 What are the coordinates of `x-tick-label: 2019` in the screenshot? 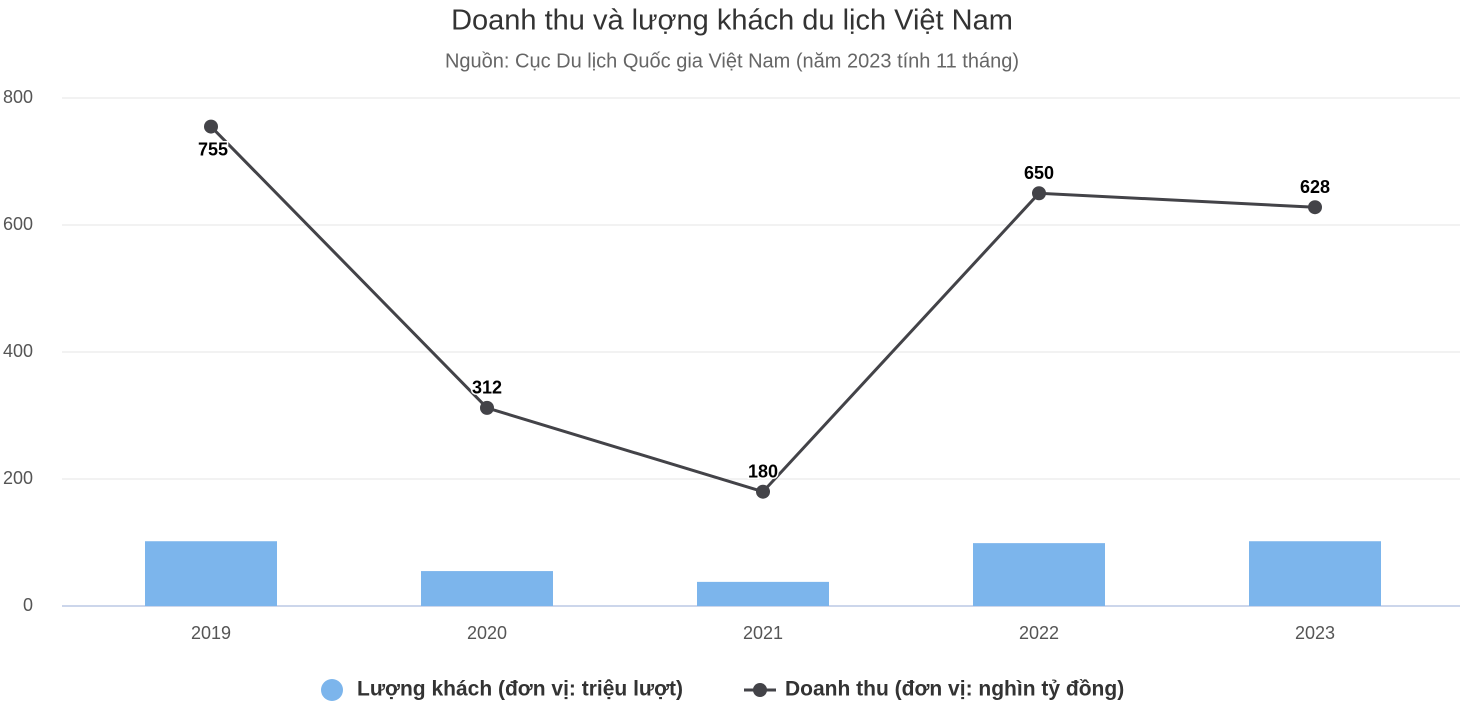 It's located at (211, 633).